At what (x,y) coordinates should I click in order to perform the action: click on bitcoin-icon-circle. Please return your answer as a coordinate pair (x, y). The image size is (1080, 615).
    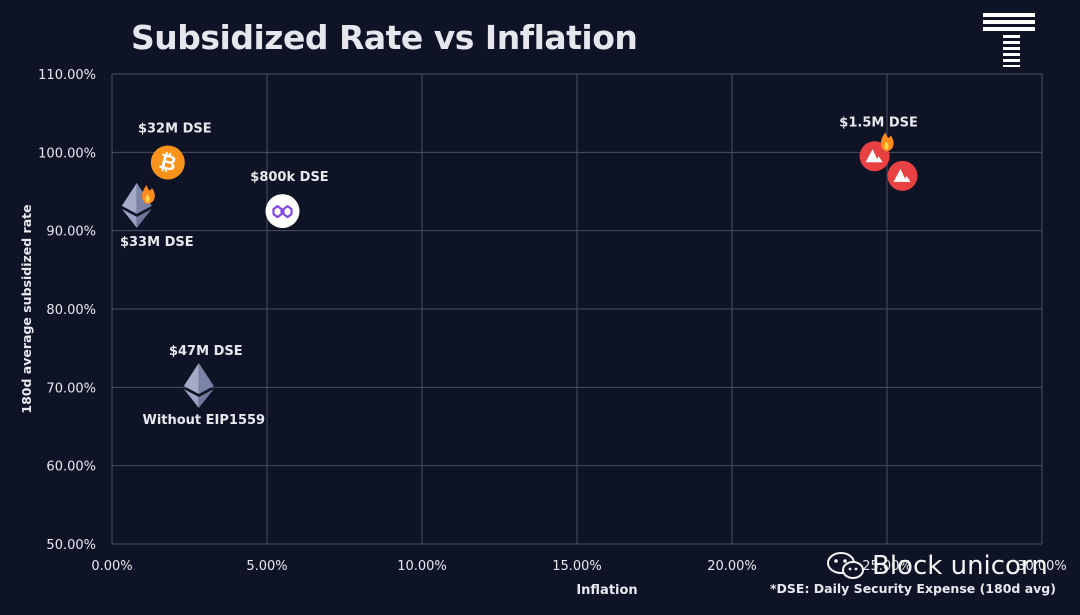
    Looking at the image, I should click on (167, 162).